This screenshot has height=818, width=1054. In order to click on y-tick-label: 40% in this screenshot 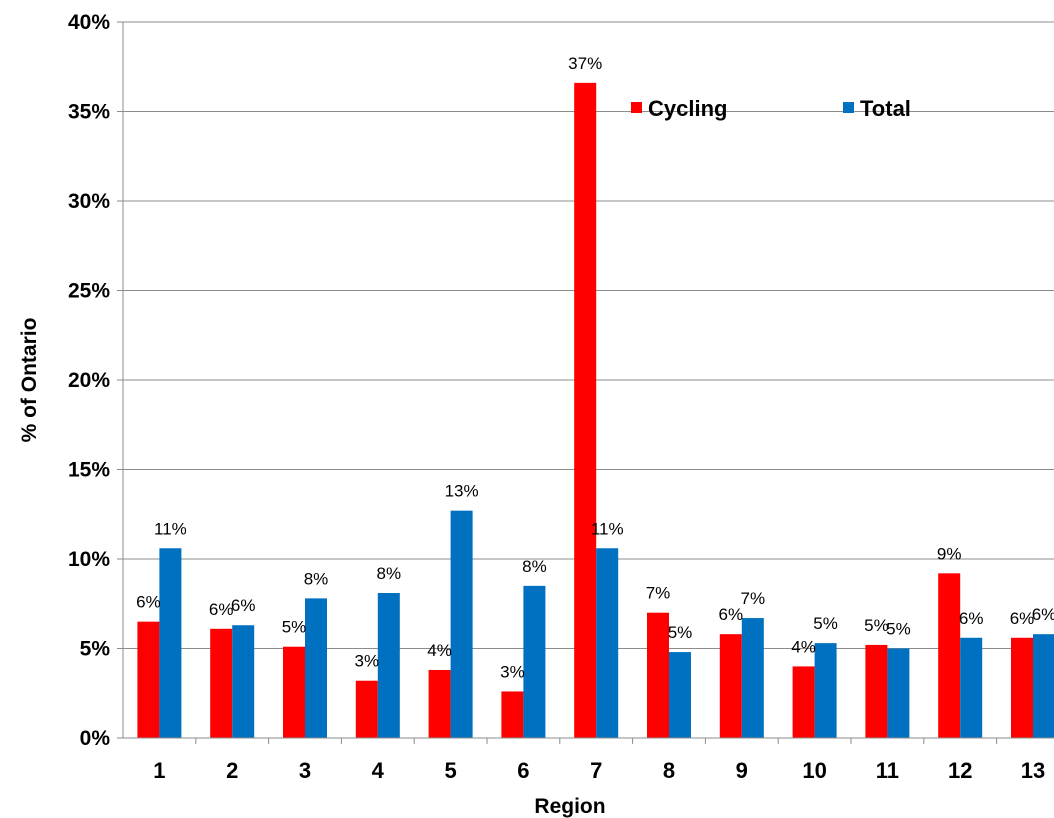, I will do `click(89, 22)`.